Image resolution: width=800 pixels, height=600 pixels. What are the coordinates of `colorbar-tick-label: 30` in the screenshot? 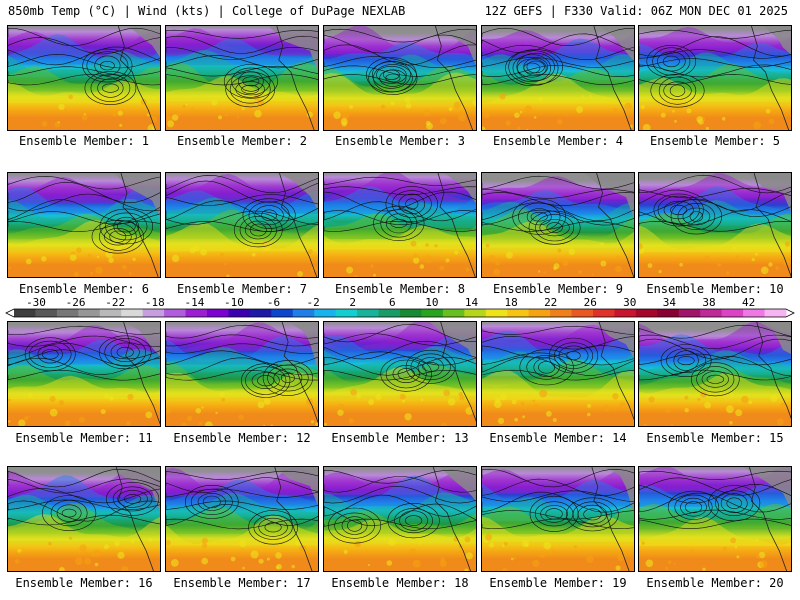 It's located at (629, 302).